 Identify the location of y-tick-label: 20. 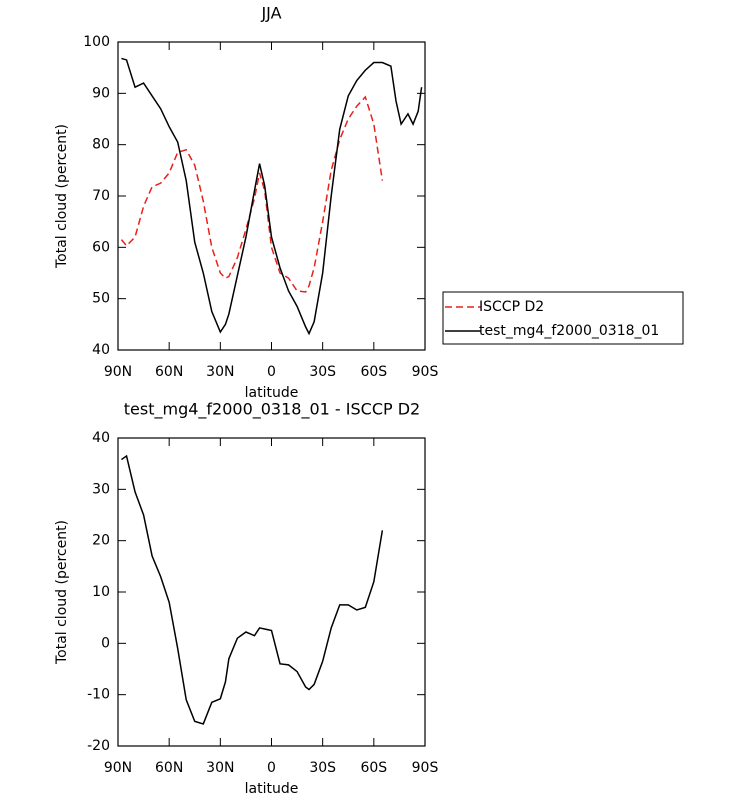
(101, 541).